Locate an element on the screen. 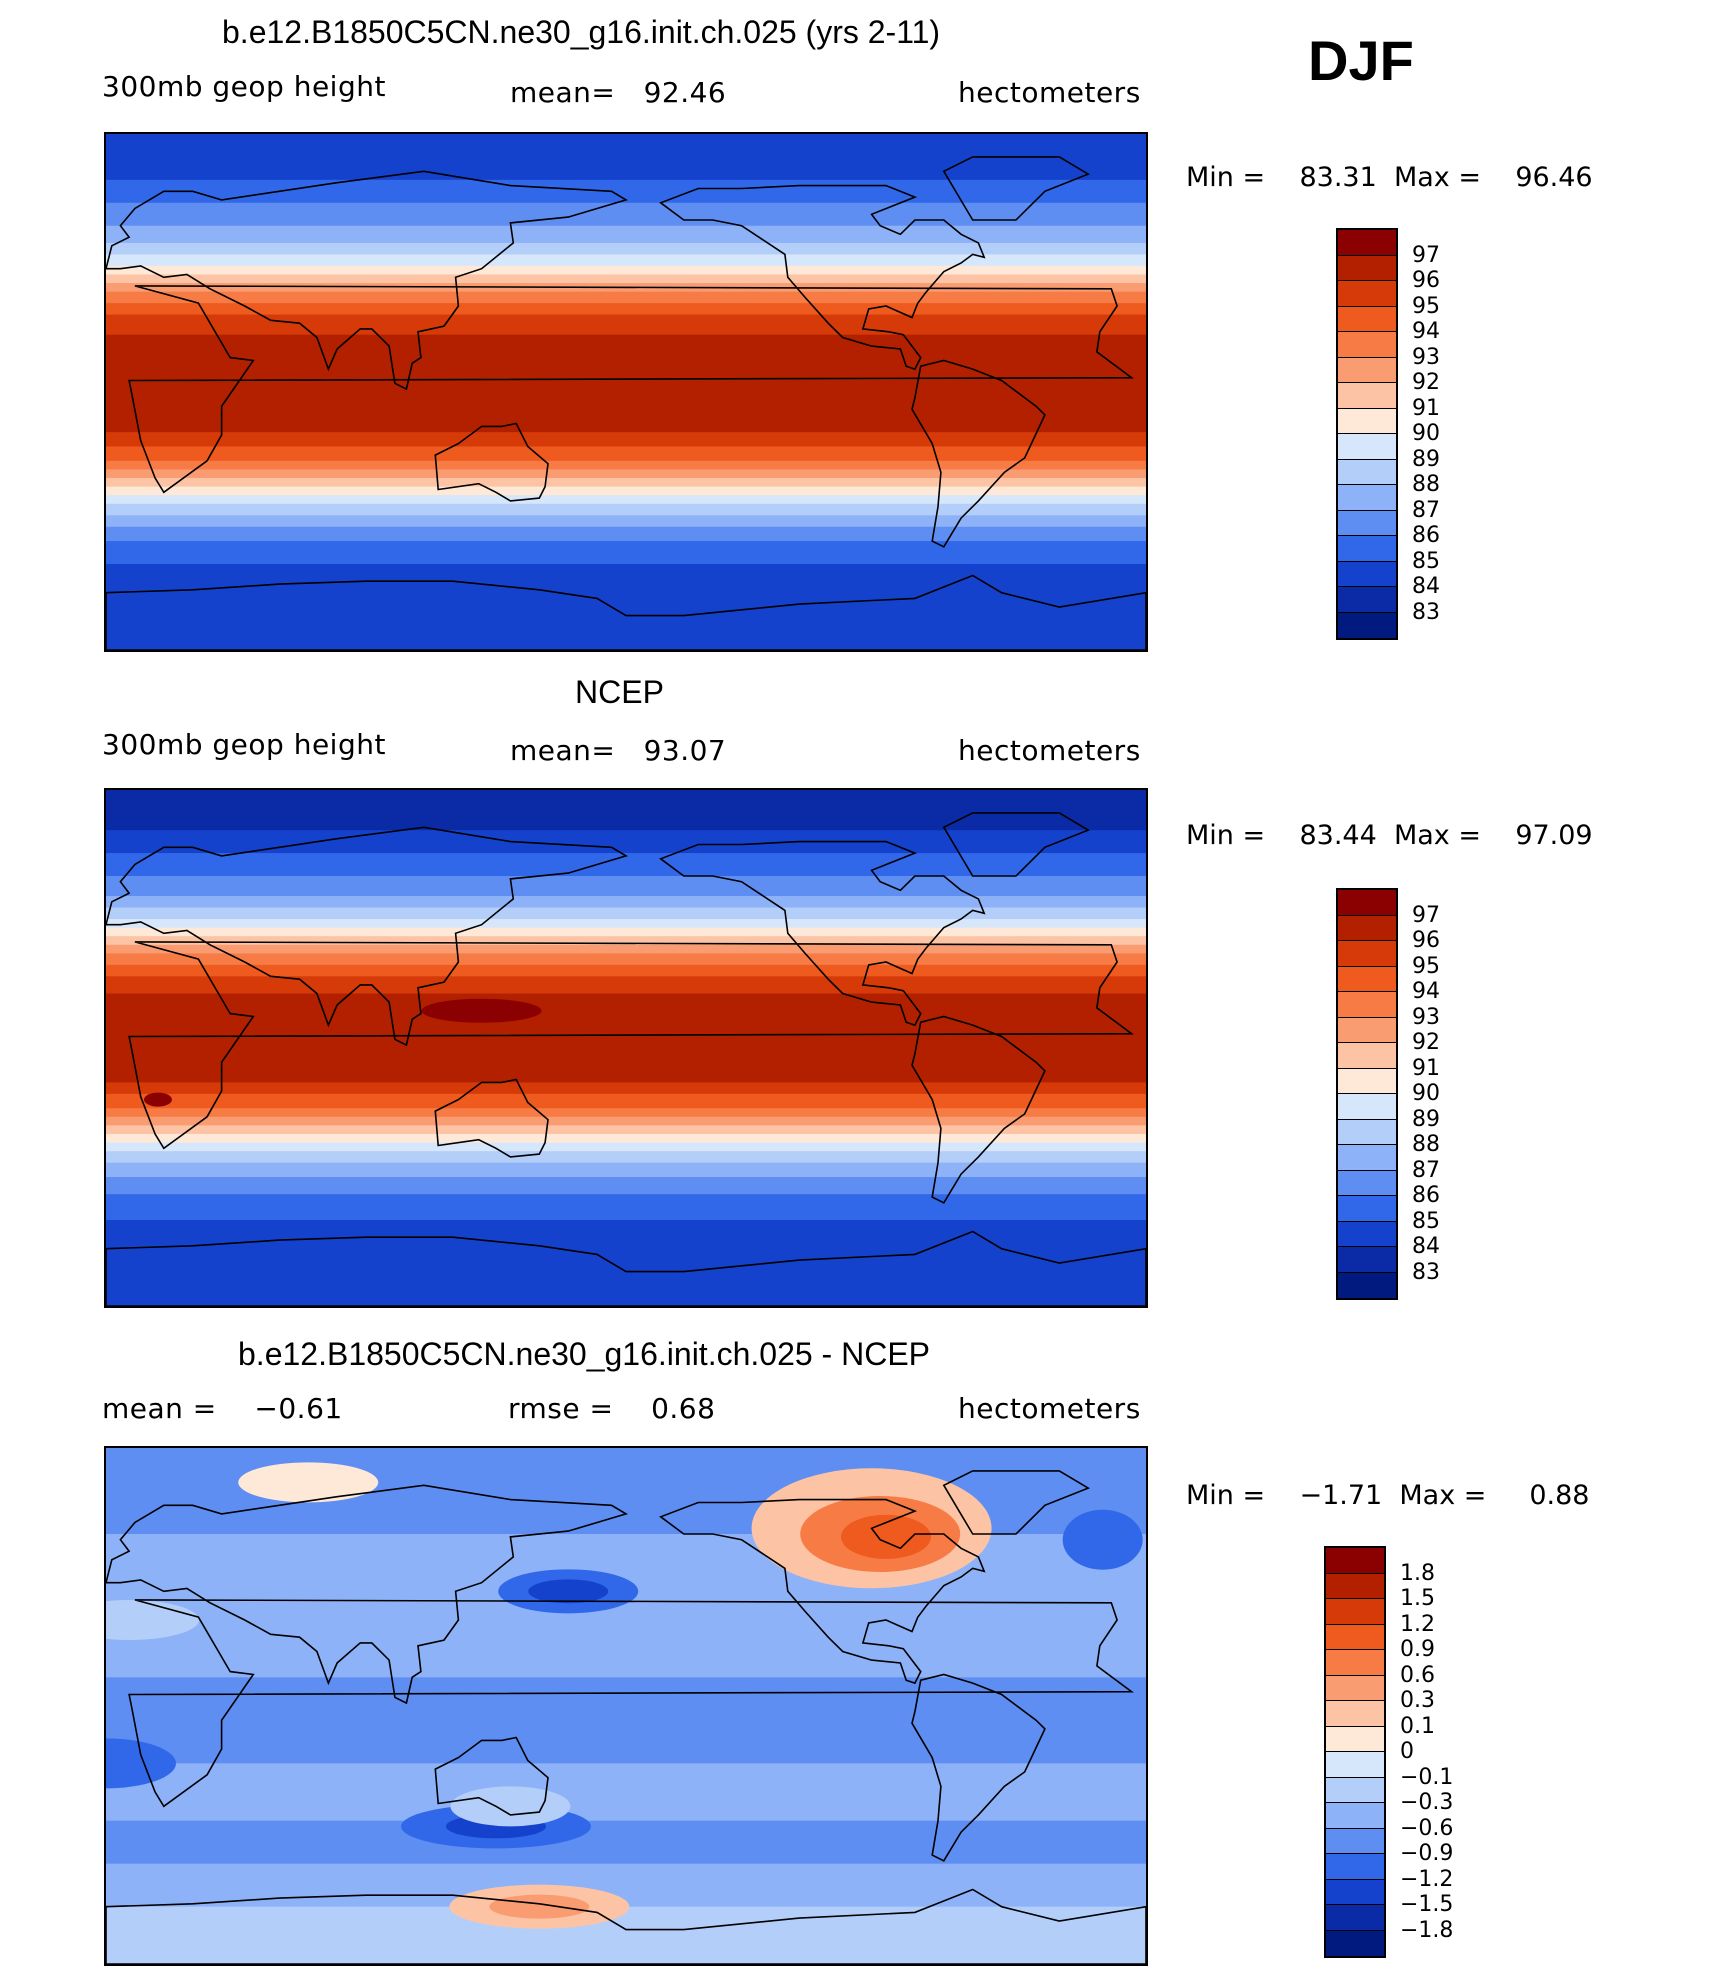 This screenshot has height=1986, width=1710. panel1-colorbar is located at coordinates (1367, 434).